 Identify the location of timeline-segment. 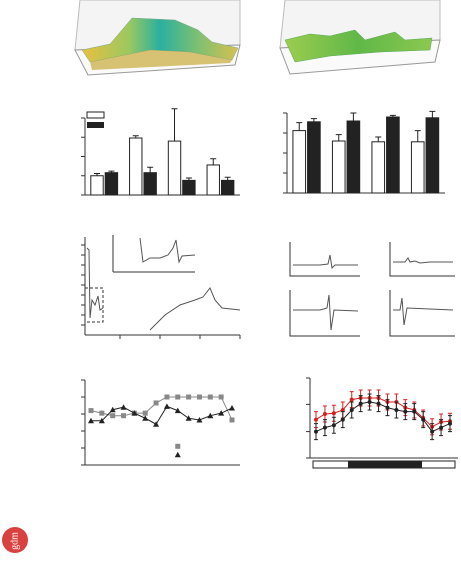
(385, 464).